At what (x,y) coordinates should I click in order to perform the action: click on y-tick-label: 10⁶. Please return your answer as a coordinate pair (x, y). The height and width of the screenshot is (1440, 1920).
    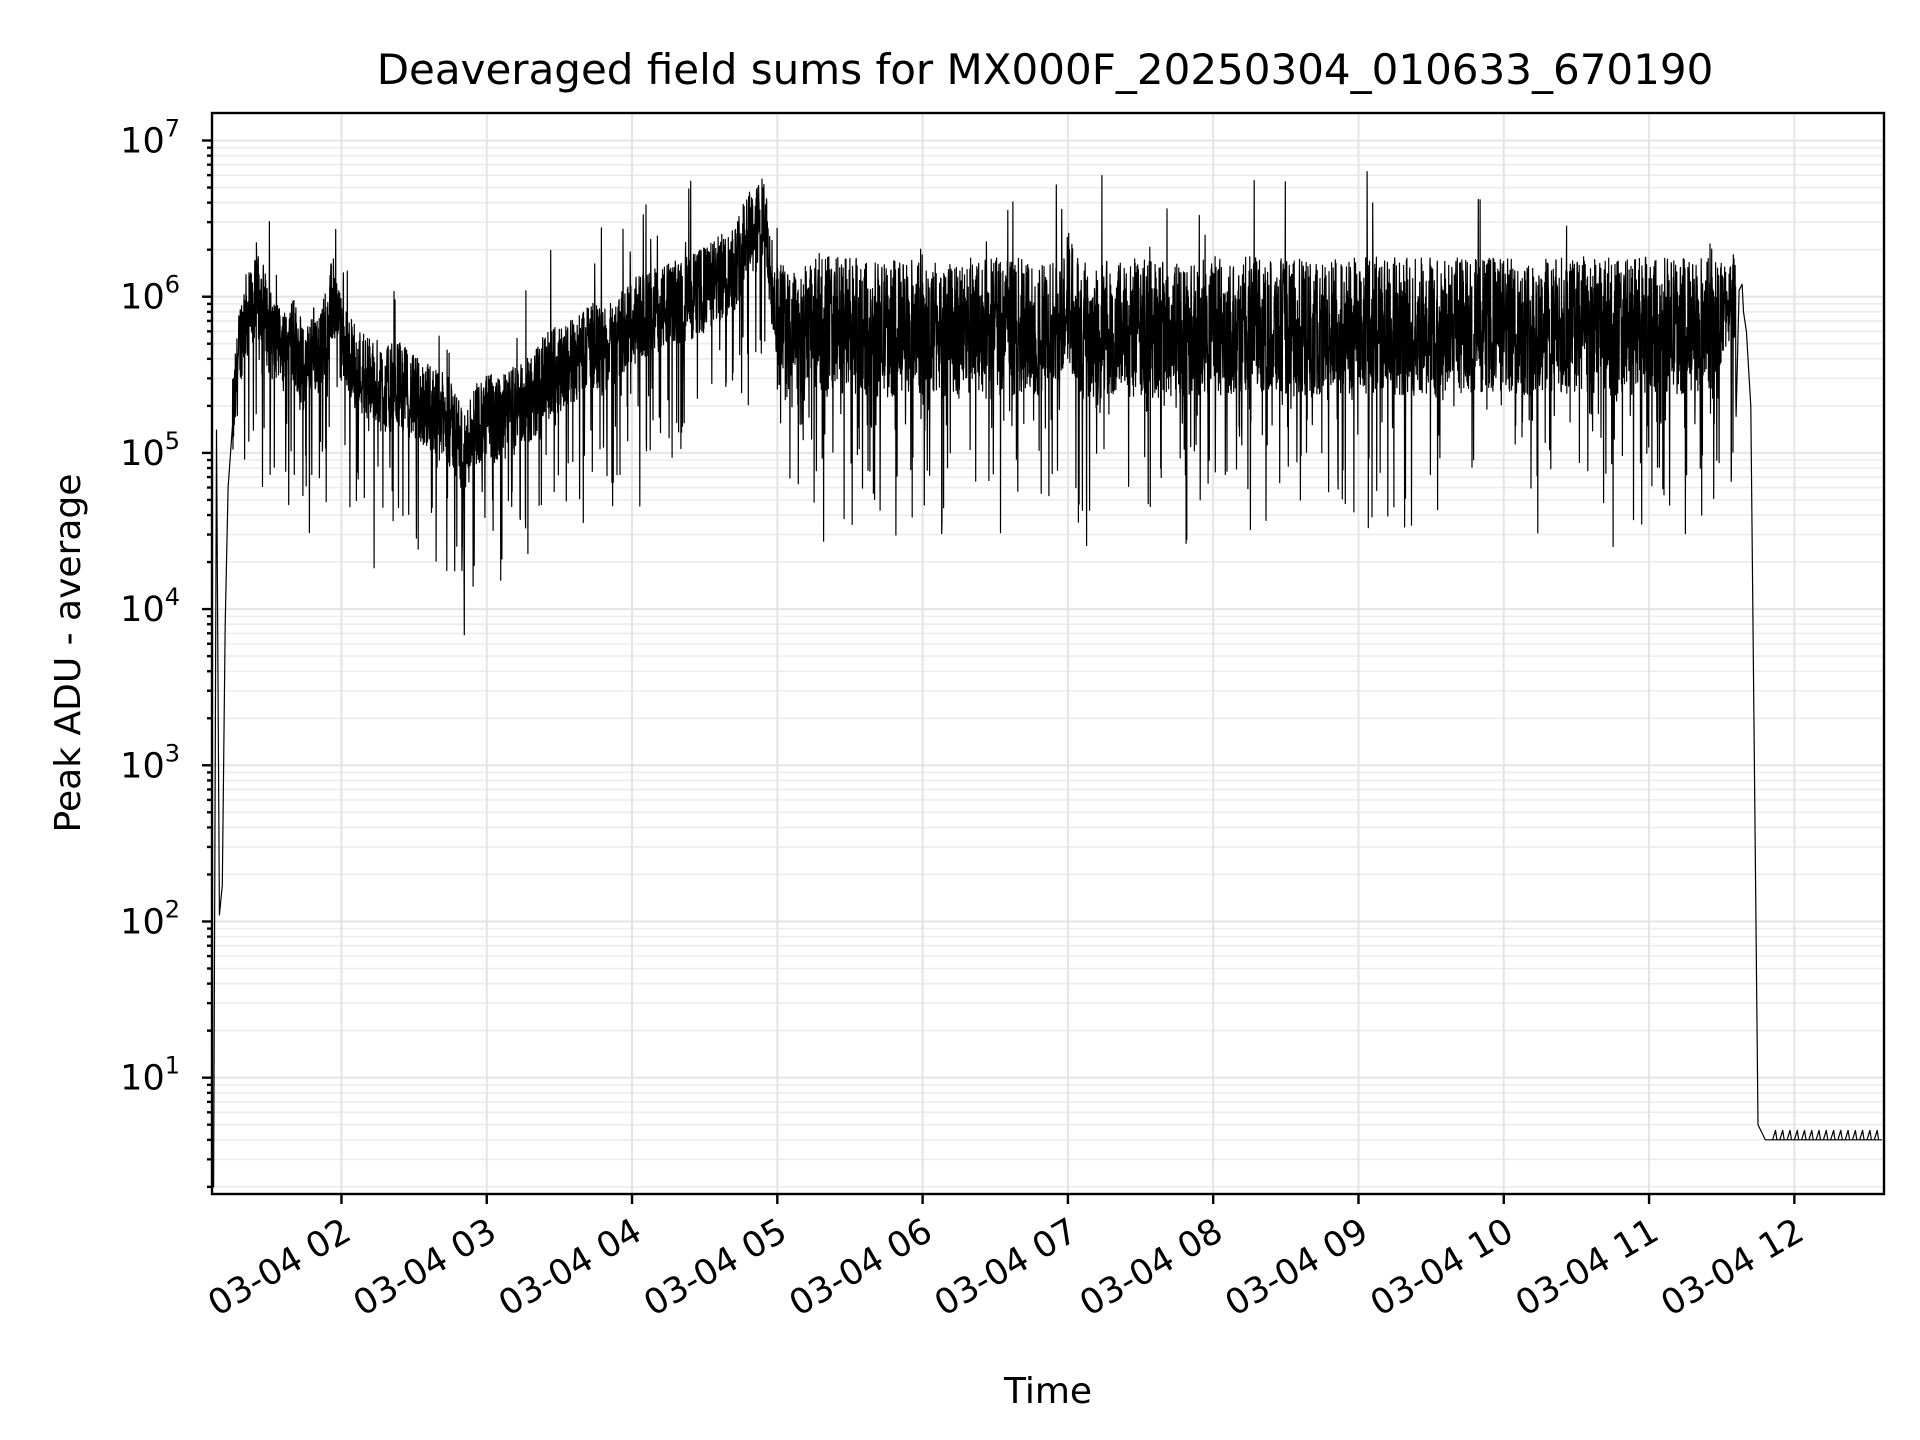
    Looking at the image, I should click on (150, 294).